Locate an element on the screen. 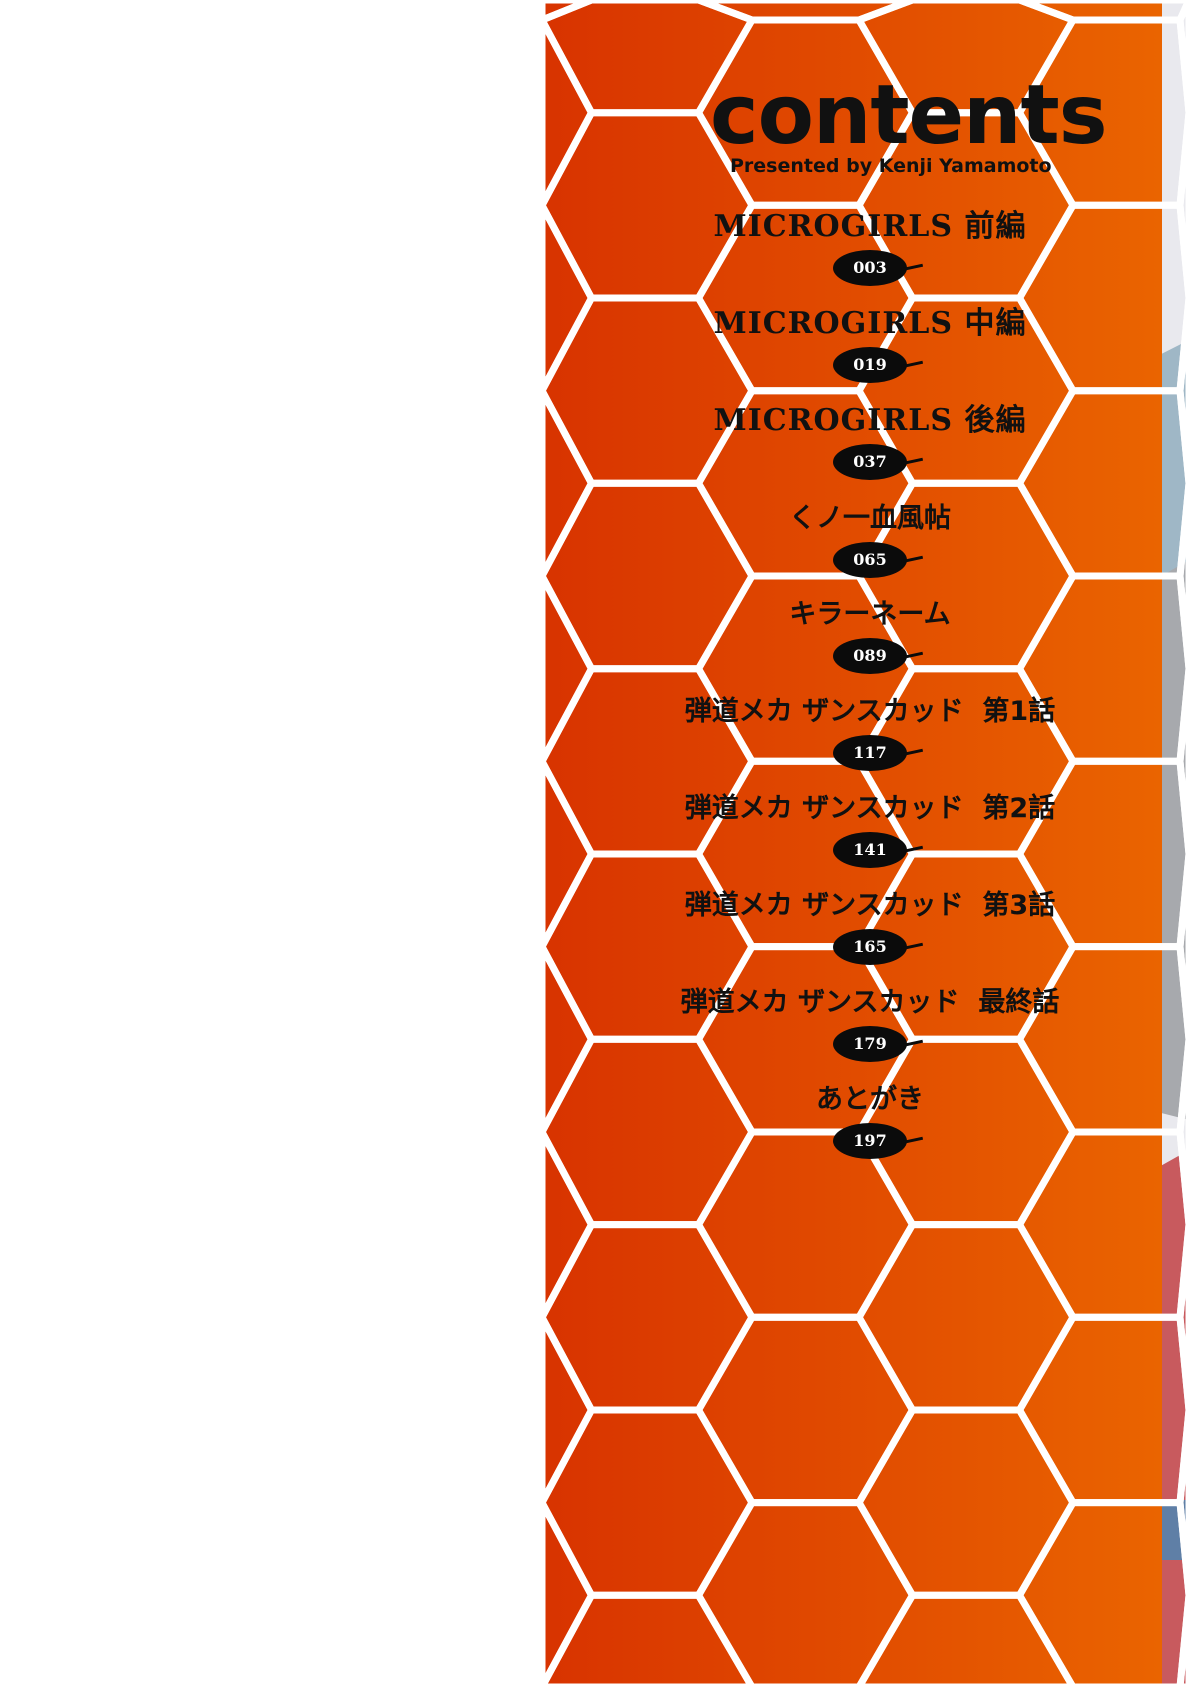 The image size is (1189, 1687). entry-title: MICROGIRLS 中編 is located at coordinates (870, 323).